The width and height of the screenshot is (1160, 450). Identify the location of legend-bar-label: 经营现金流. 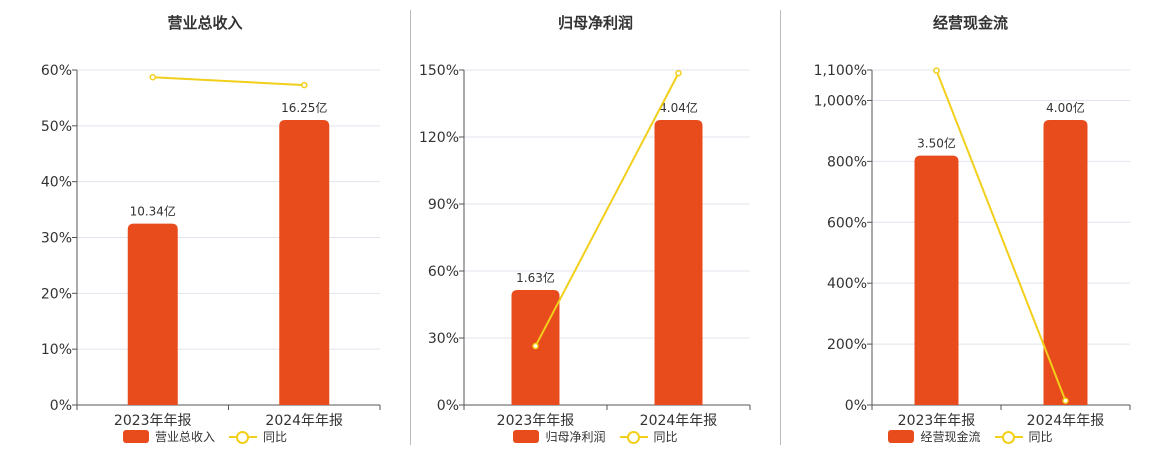
(950, 437).